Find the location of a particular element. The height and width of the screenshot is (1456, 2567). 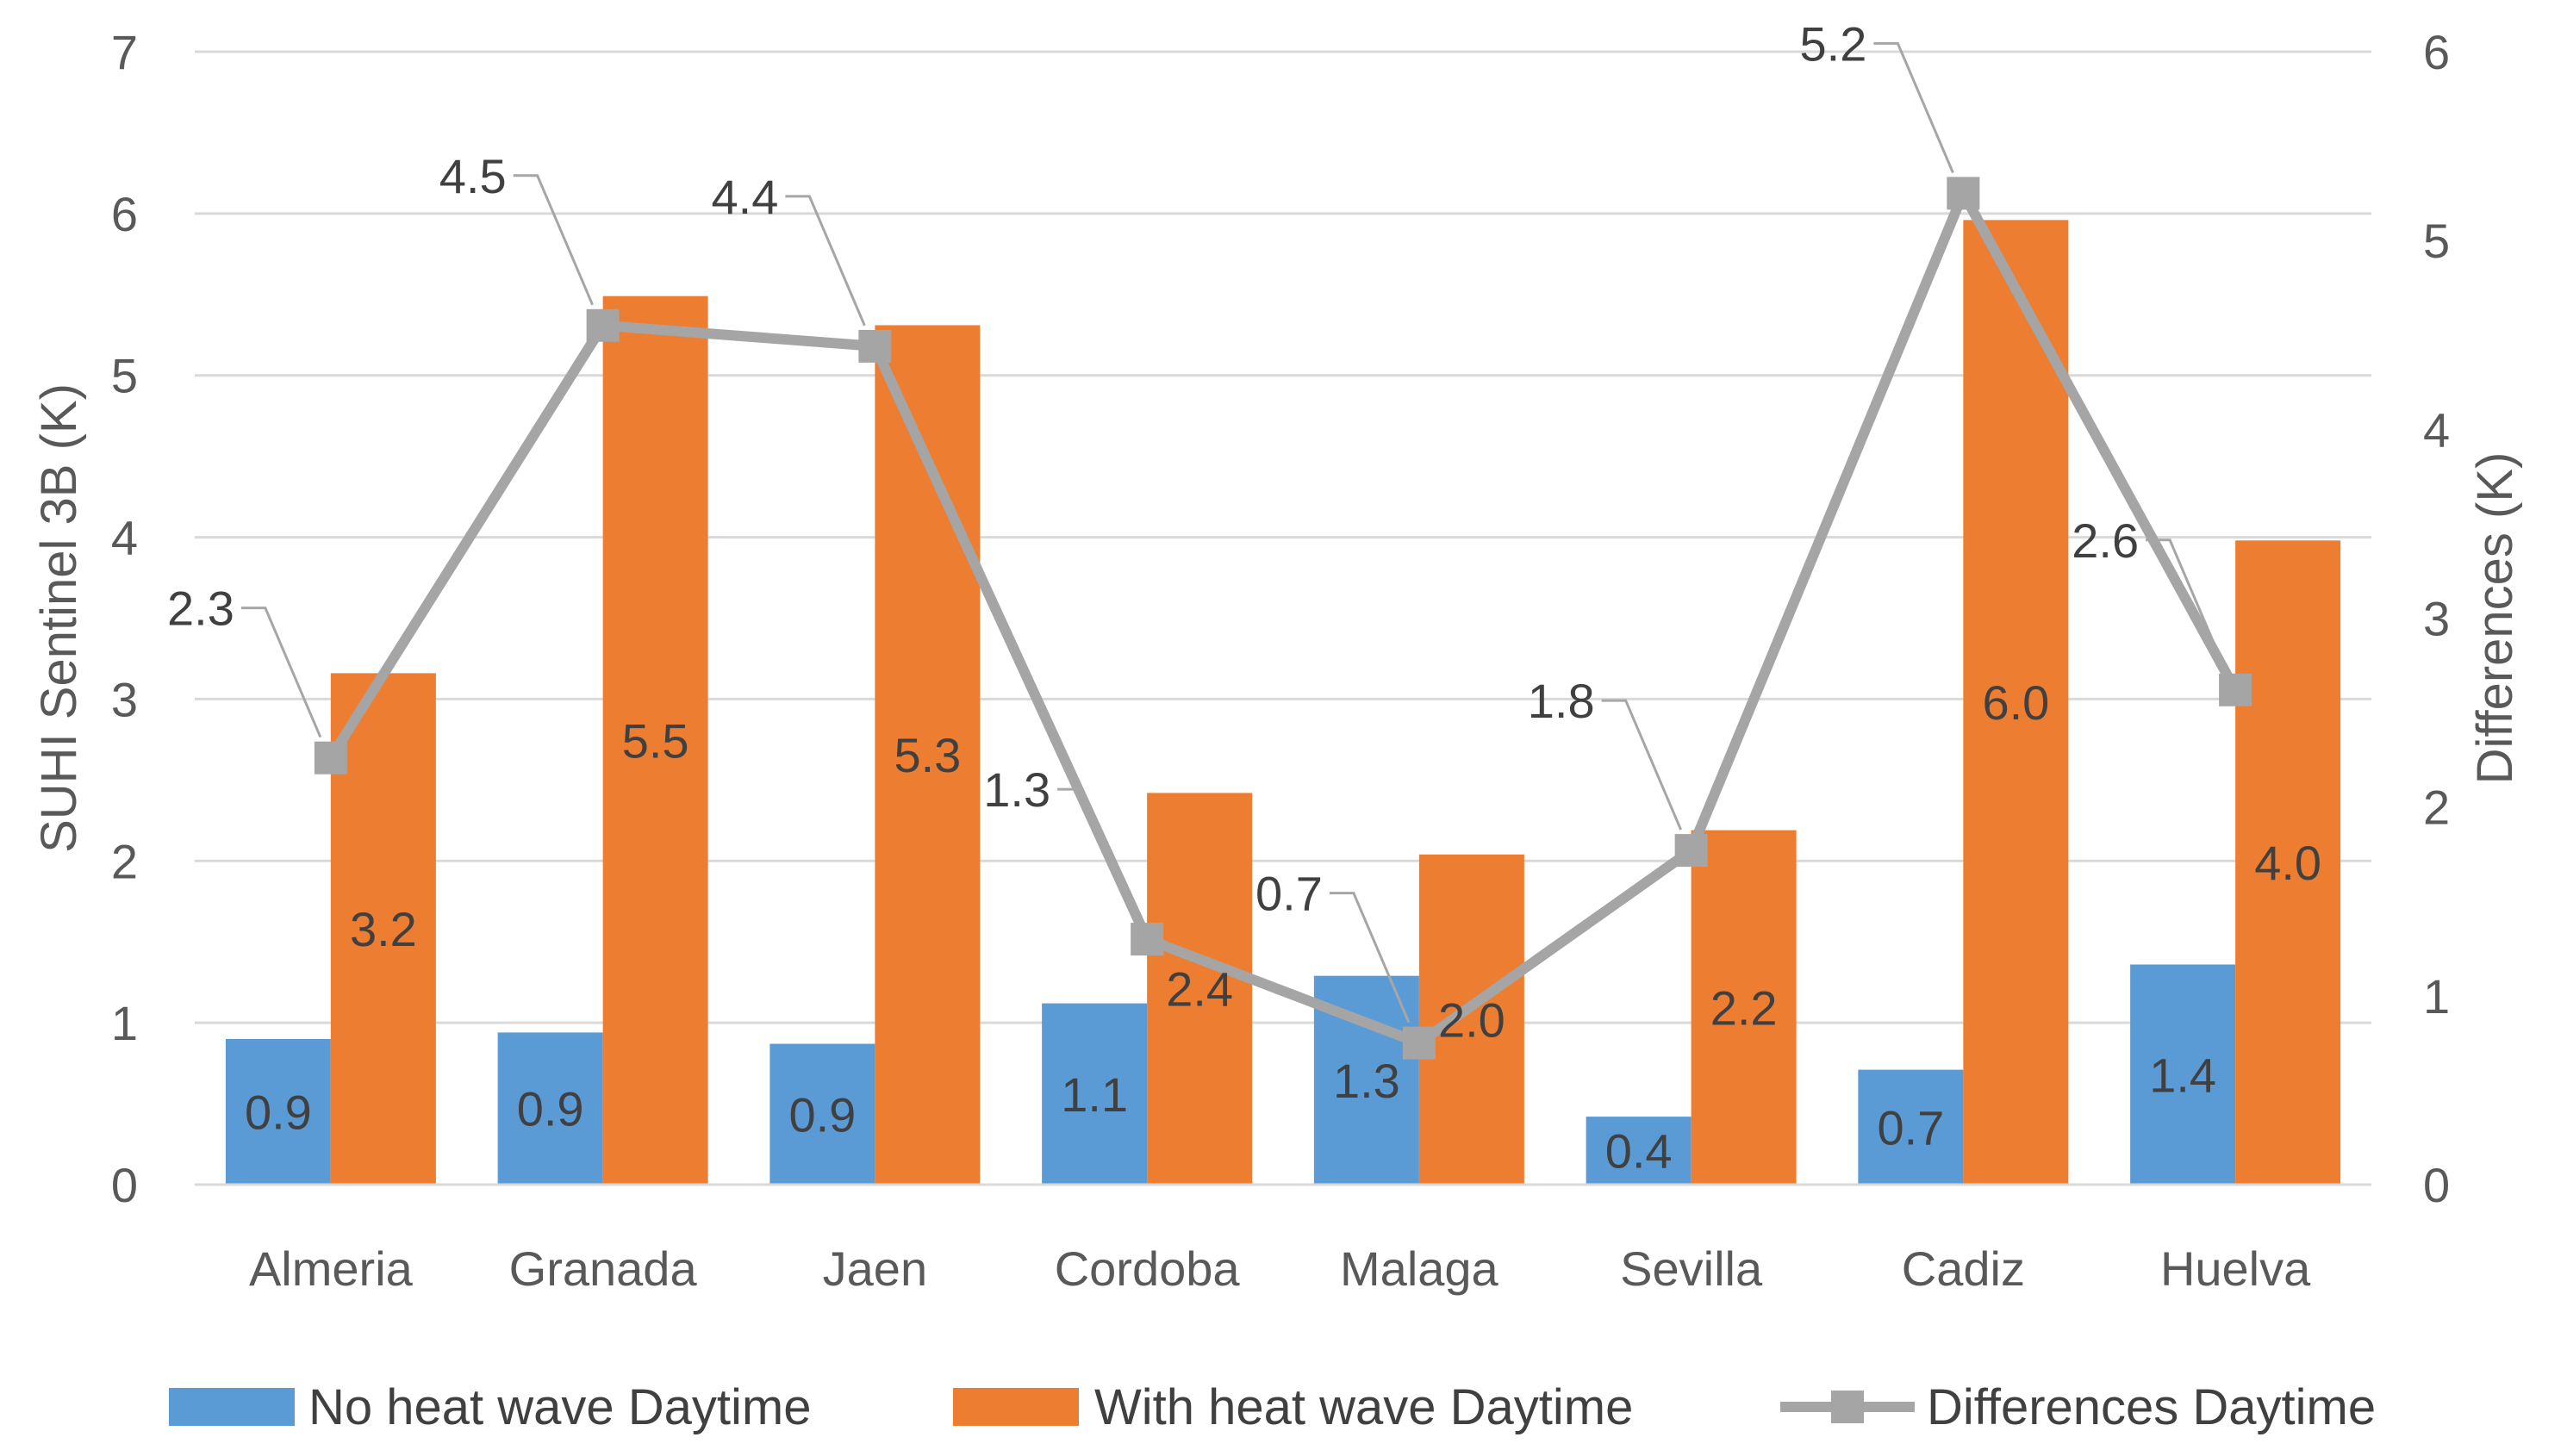

data-label-no-heat-wave-malaga: 1.3 is located at coordinates (1366, 1081).